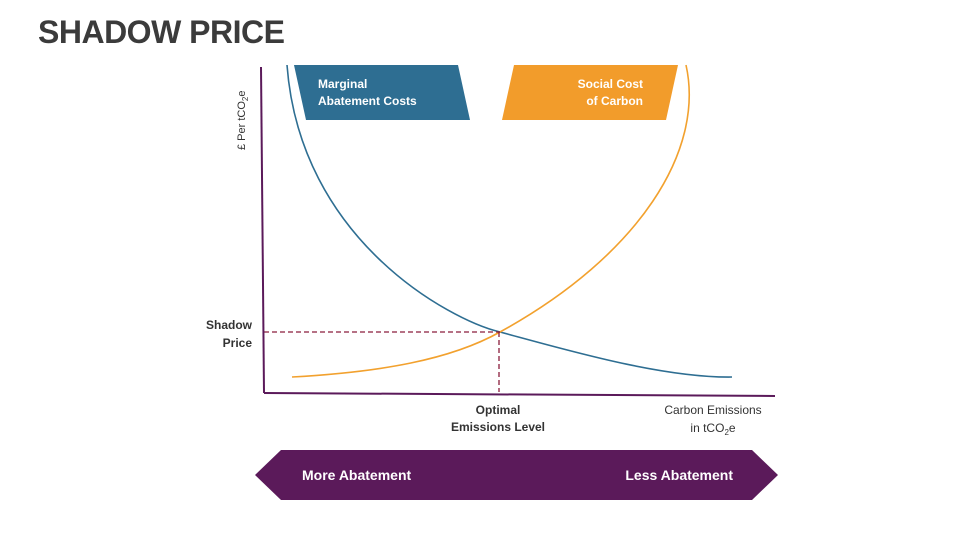  What do you see at coordinates (614, 101) in the screenshot?
I see `scc-legend-label-line2: of Carbon` at bounding box center [614, 101].